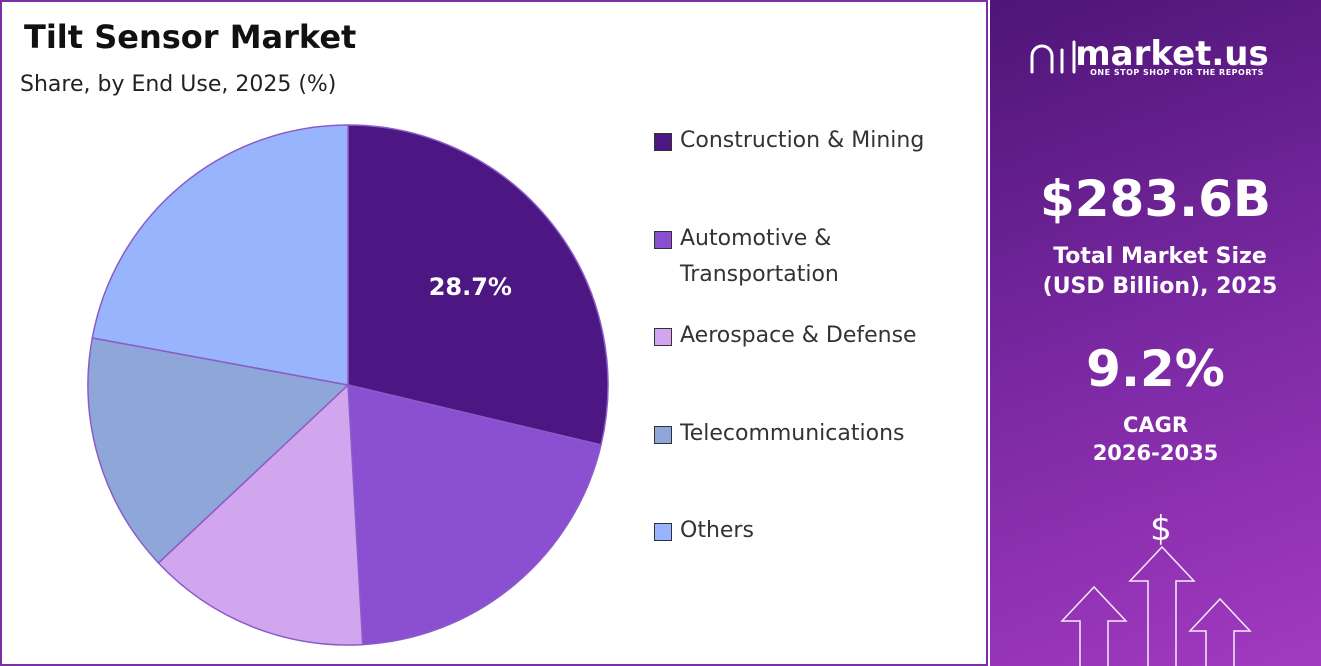 This screenshot has height=666, width=1321. Describe the element at coordinates (1155, 199) in the screenshot. I see `market-size: $283.6B` at that location.